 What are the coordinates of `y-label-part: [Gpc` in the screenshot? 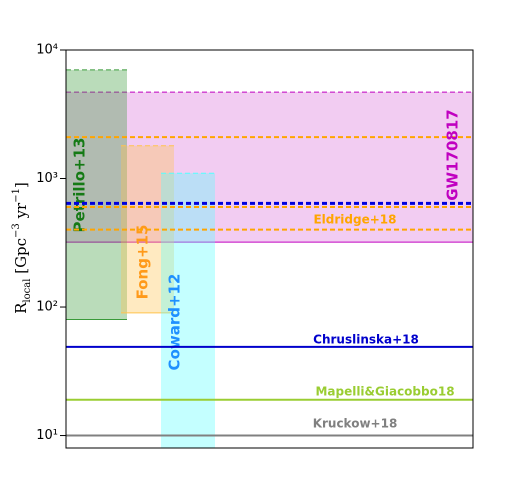 It's located at (21, 258).